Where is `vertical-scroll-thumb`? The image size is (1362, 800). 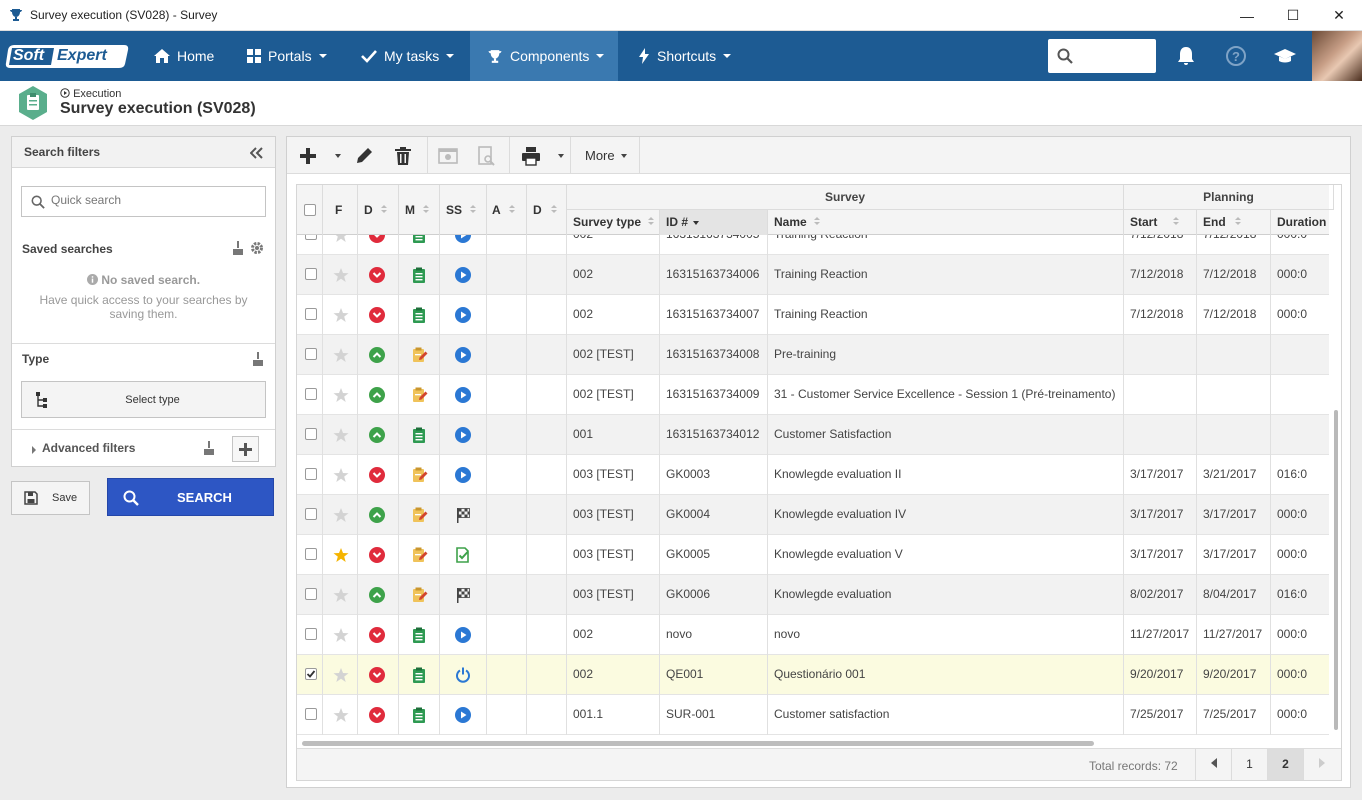 vertical-scroll-thumb is located at coordinates (1336, 570).